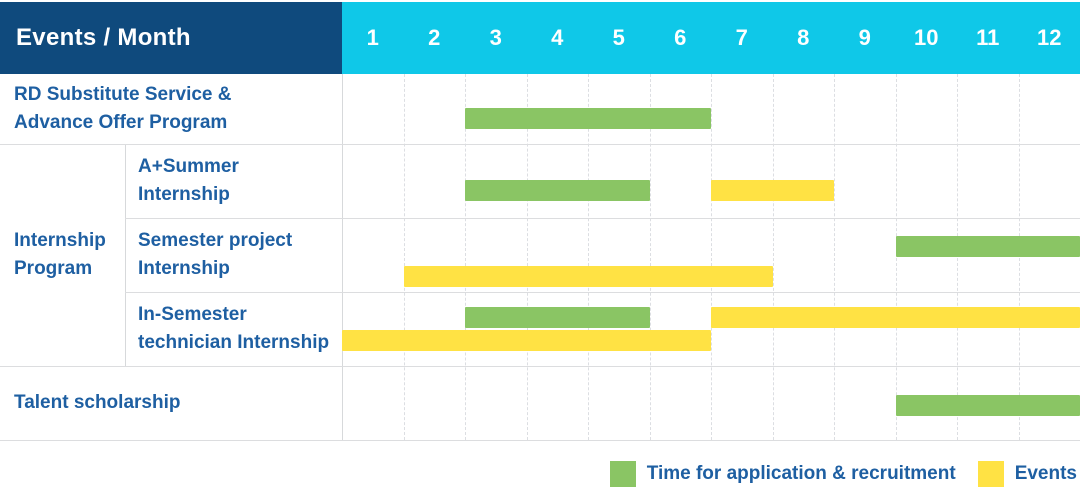 Image resolution: width=1080 pixels, height=494 pixels. Describe the element at coordinates (60, 240) in the screenshot. I see `group-label-line: Internship` at that location.